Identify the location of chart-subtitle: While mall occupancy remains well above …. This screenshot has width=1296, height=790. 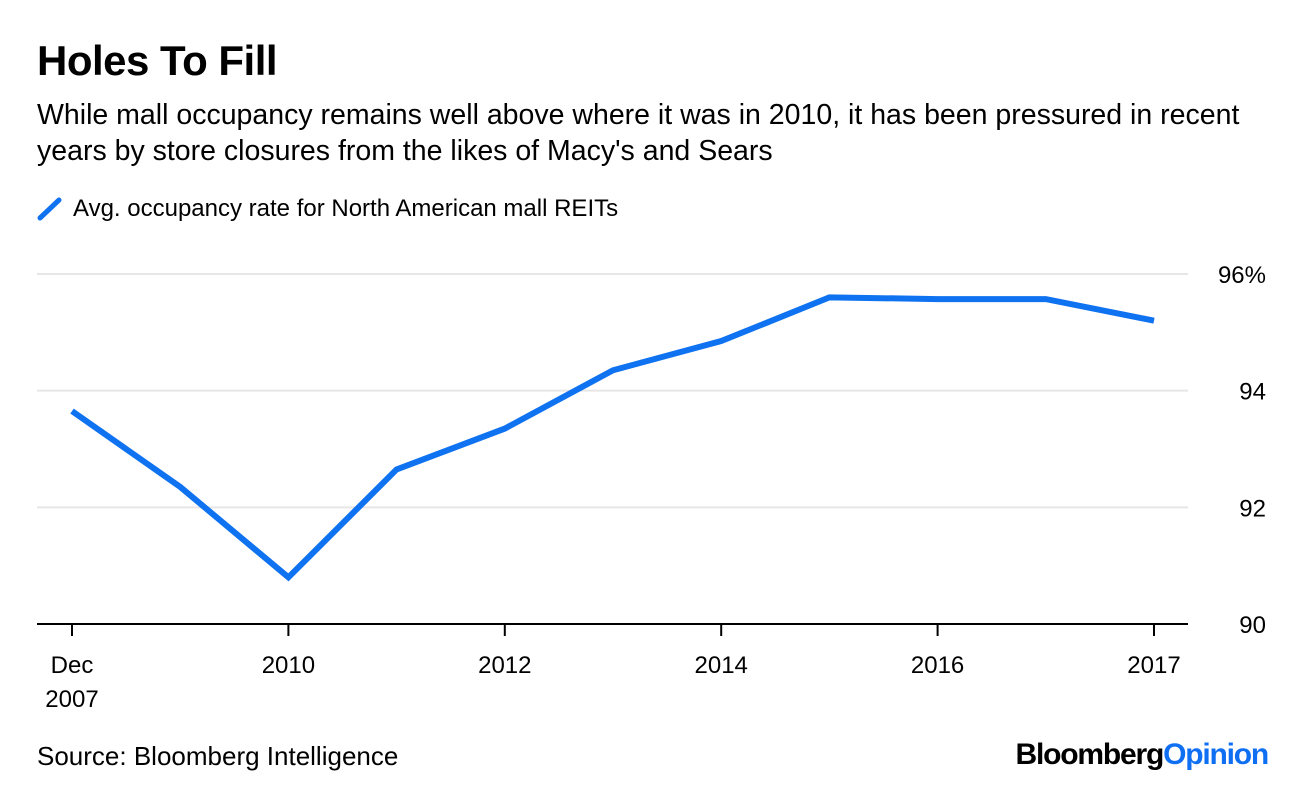
(638, 133).